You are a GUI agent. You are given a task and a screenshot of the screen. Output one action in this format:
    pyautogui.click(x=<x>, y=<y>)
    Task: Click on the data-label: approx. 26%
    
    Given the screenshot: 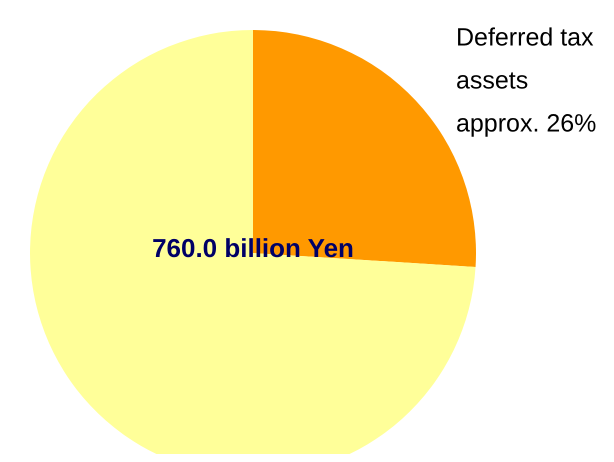 What is the action you would take?
    pyautogui.click(x=526, y=124)
    